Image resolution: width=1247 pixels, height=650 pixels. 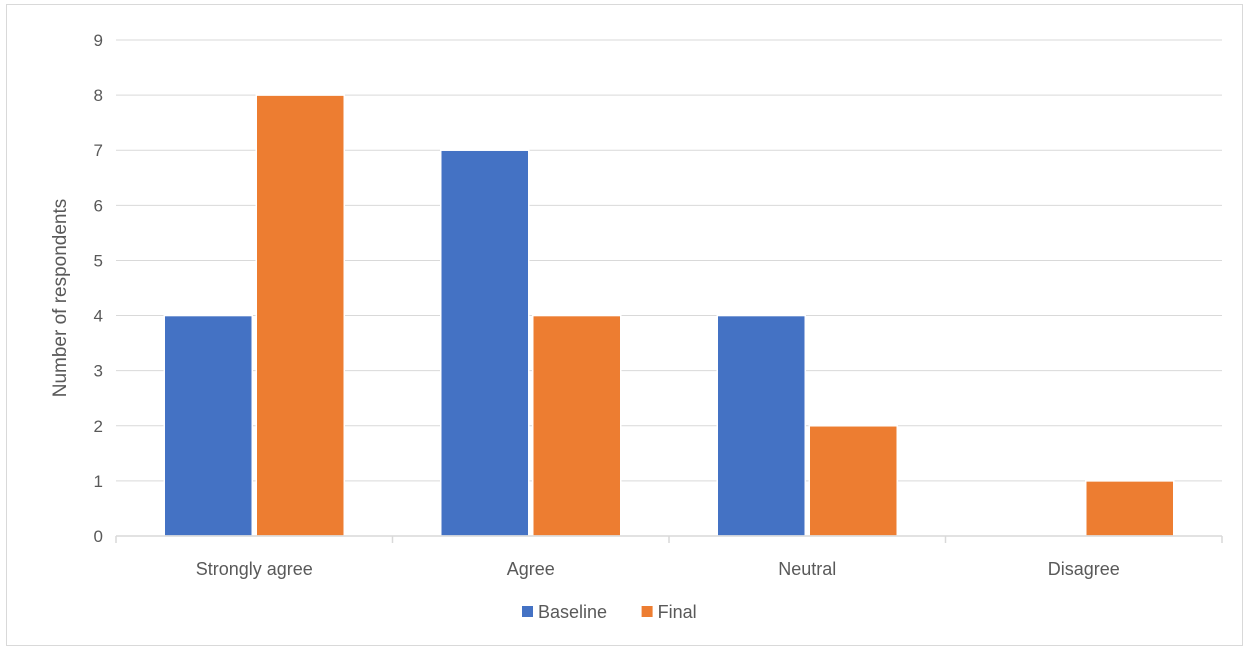 I want to click on y-axis-title: Number of respondents, so click(x=60, y=298).